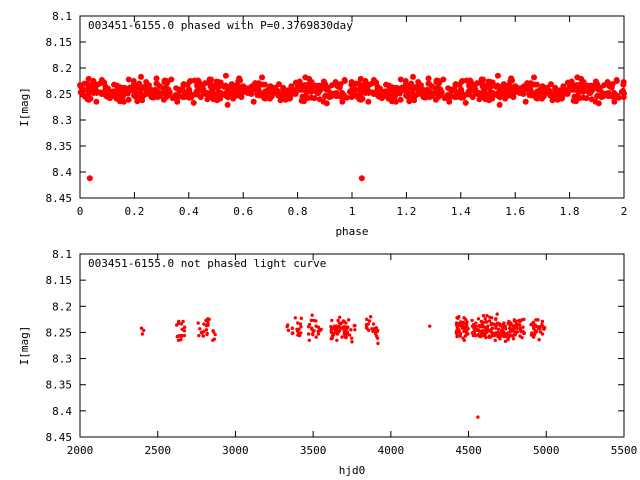  I want to click on phased-y-tick-label: 8.4, so click(62, 172).